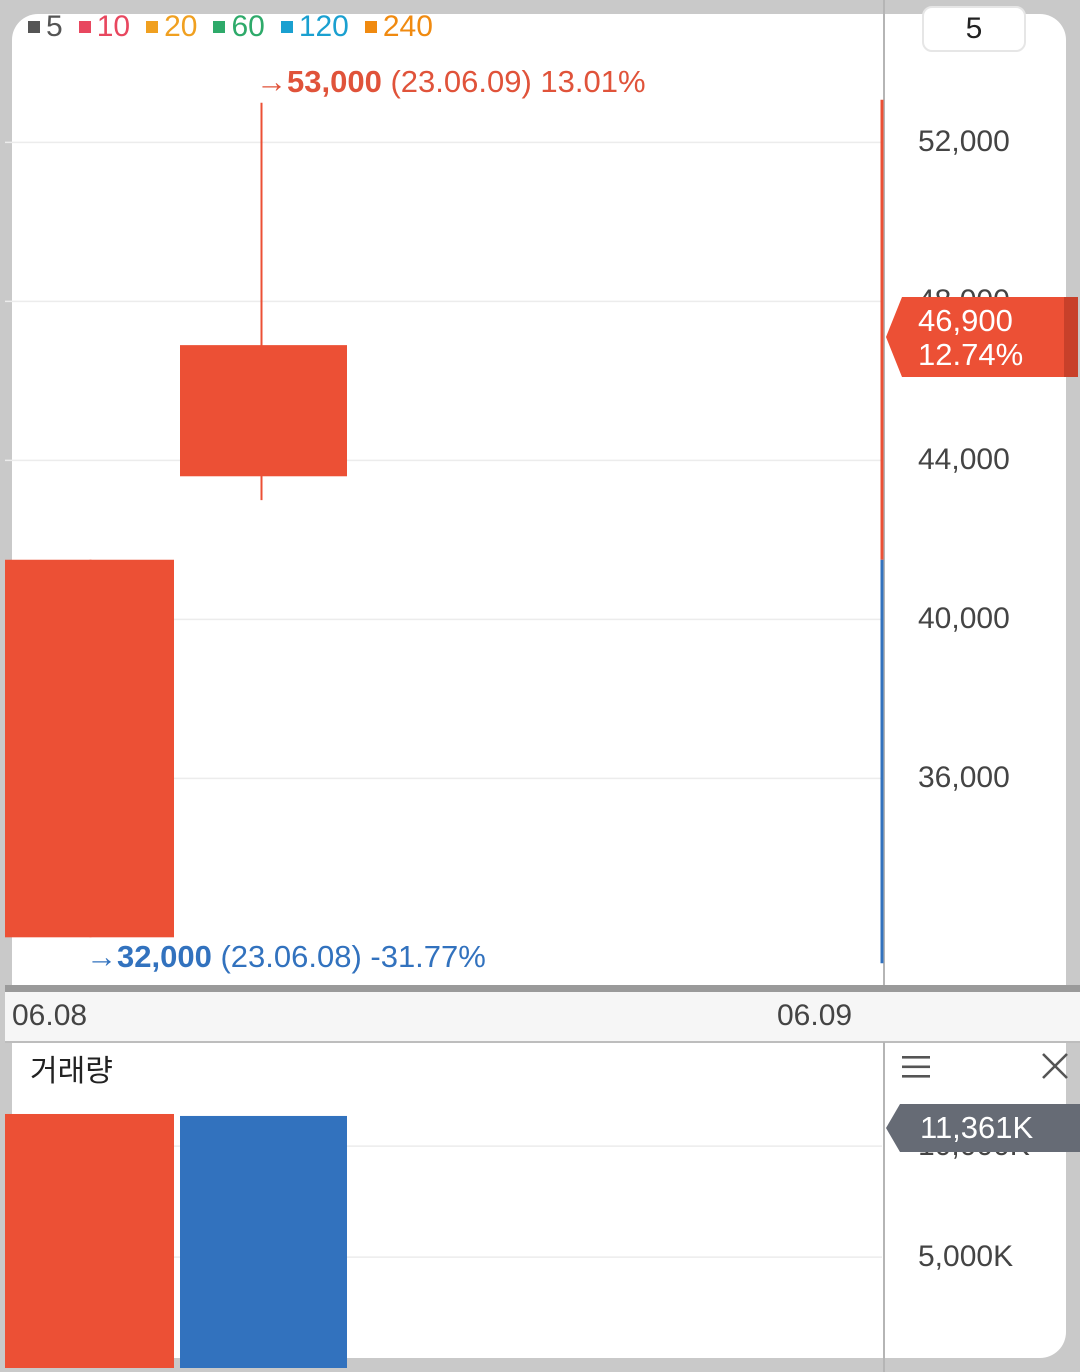  I want to click on legend-label: 5, so click(54, 26).